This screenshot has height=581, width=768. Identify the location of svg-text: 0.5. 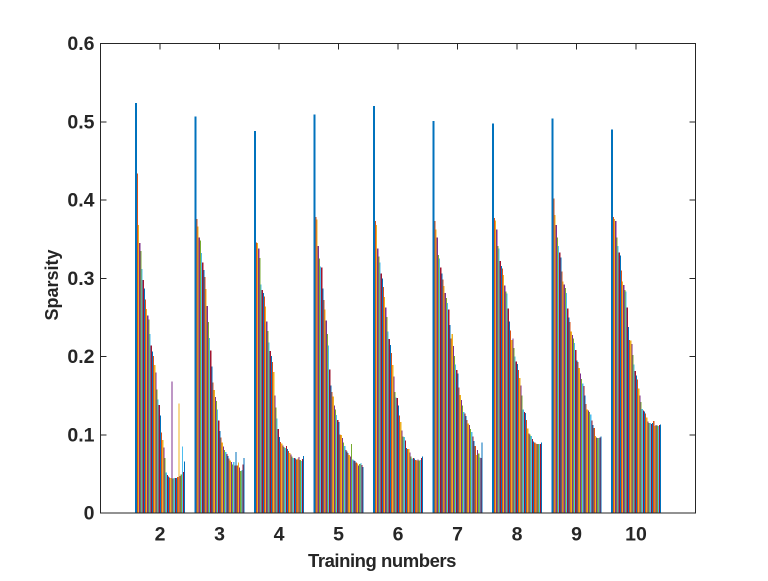
(80, 123).